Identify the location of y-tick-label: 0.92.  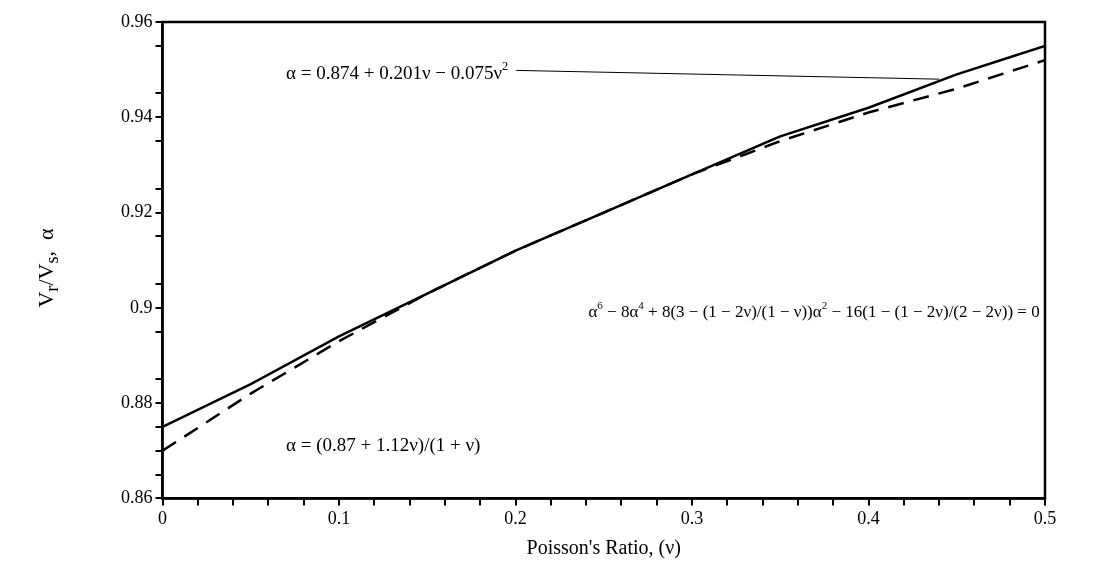
(137, 211).